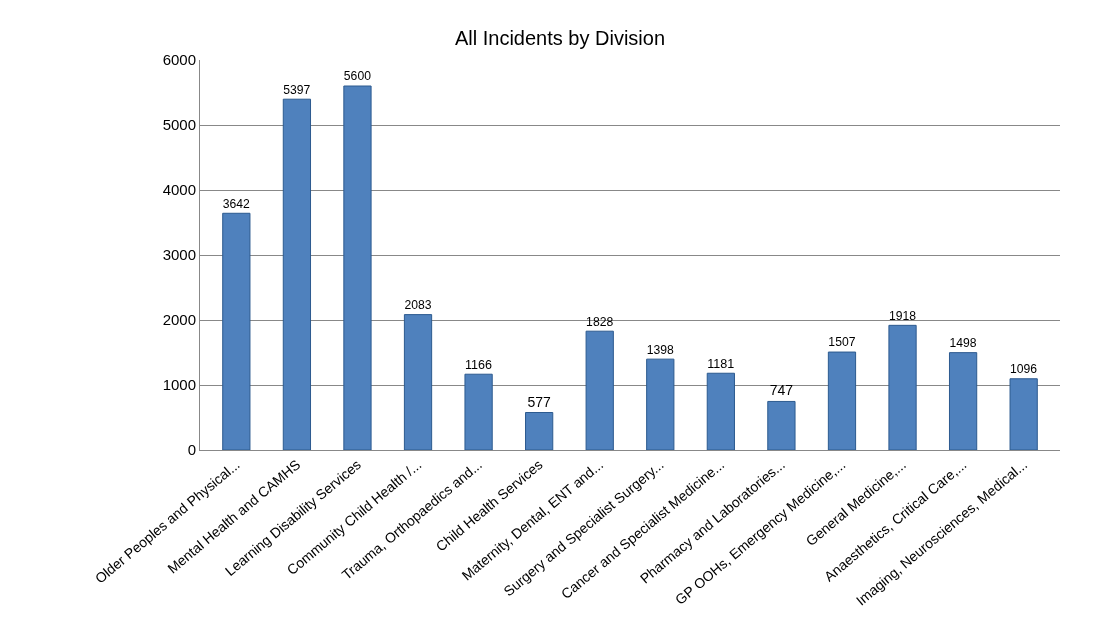  What do you see at coordinates (179, 125) in the screenshot?
I see `y-tick-label: 5000` at bounding box center [179, 125].